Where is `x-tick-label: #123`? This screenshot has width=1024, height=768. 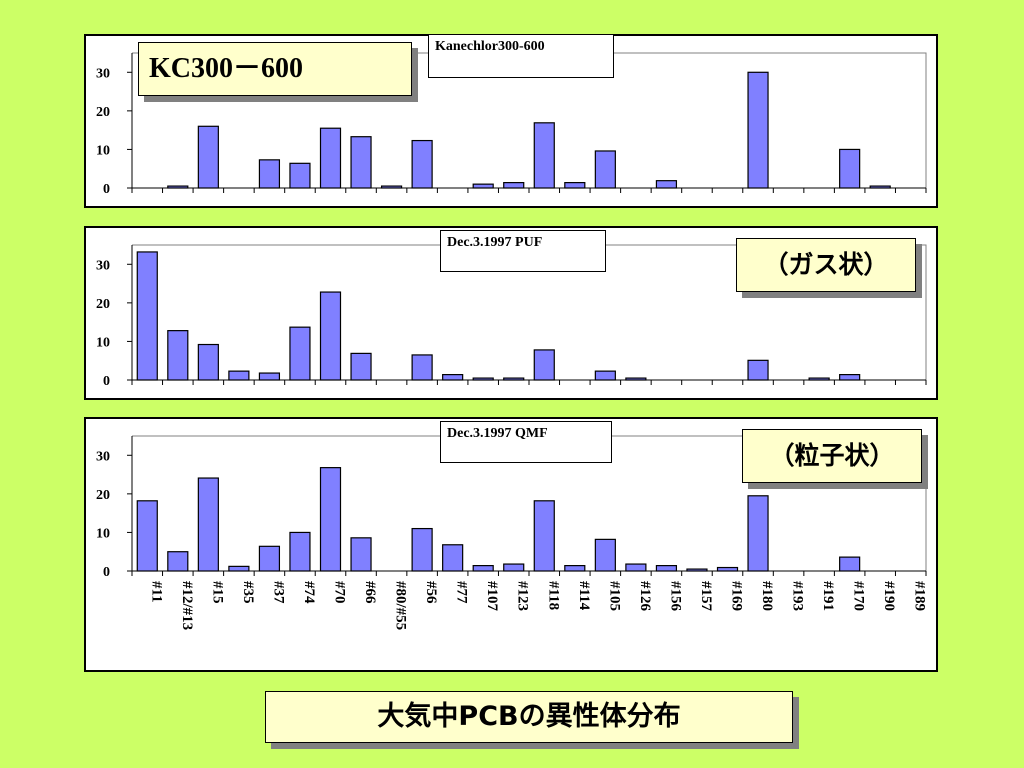
x-tick-label: #123 is located at coordinates (523, 596).